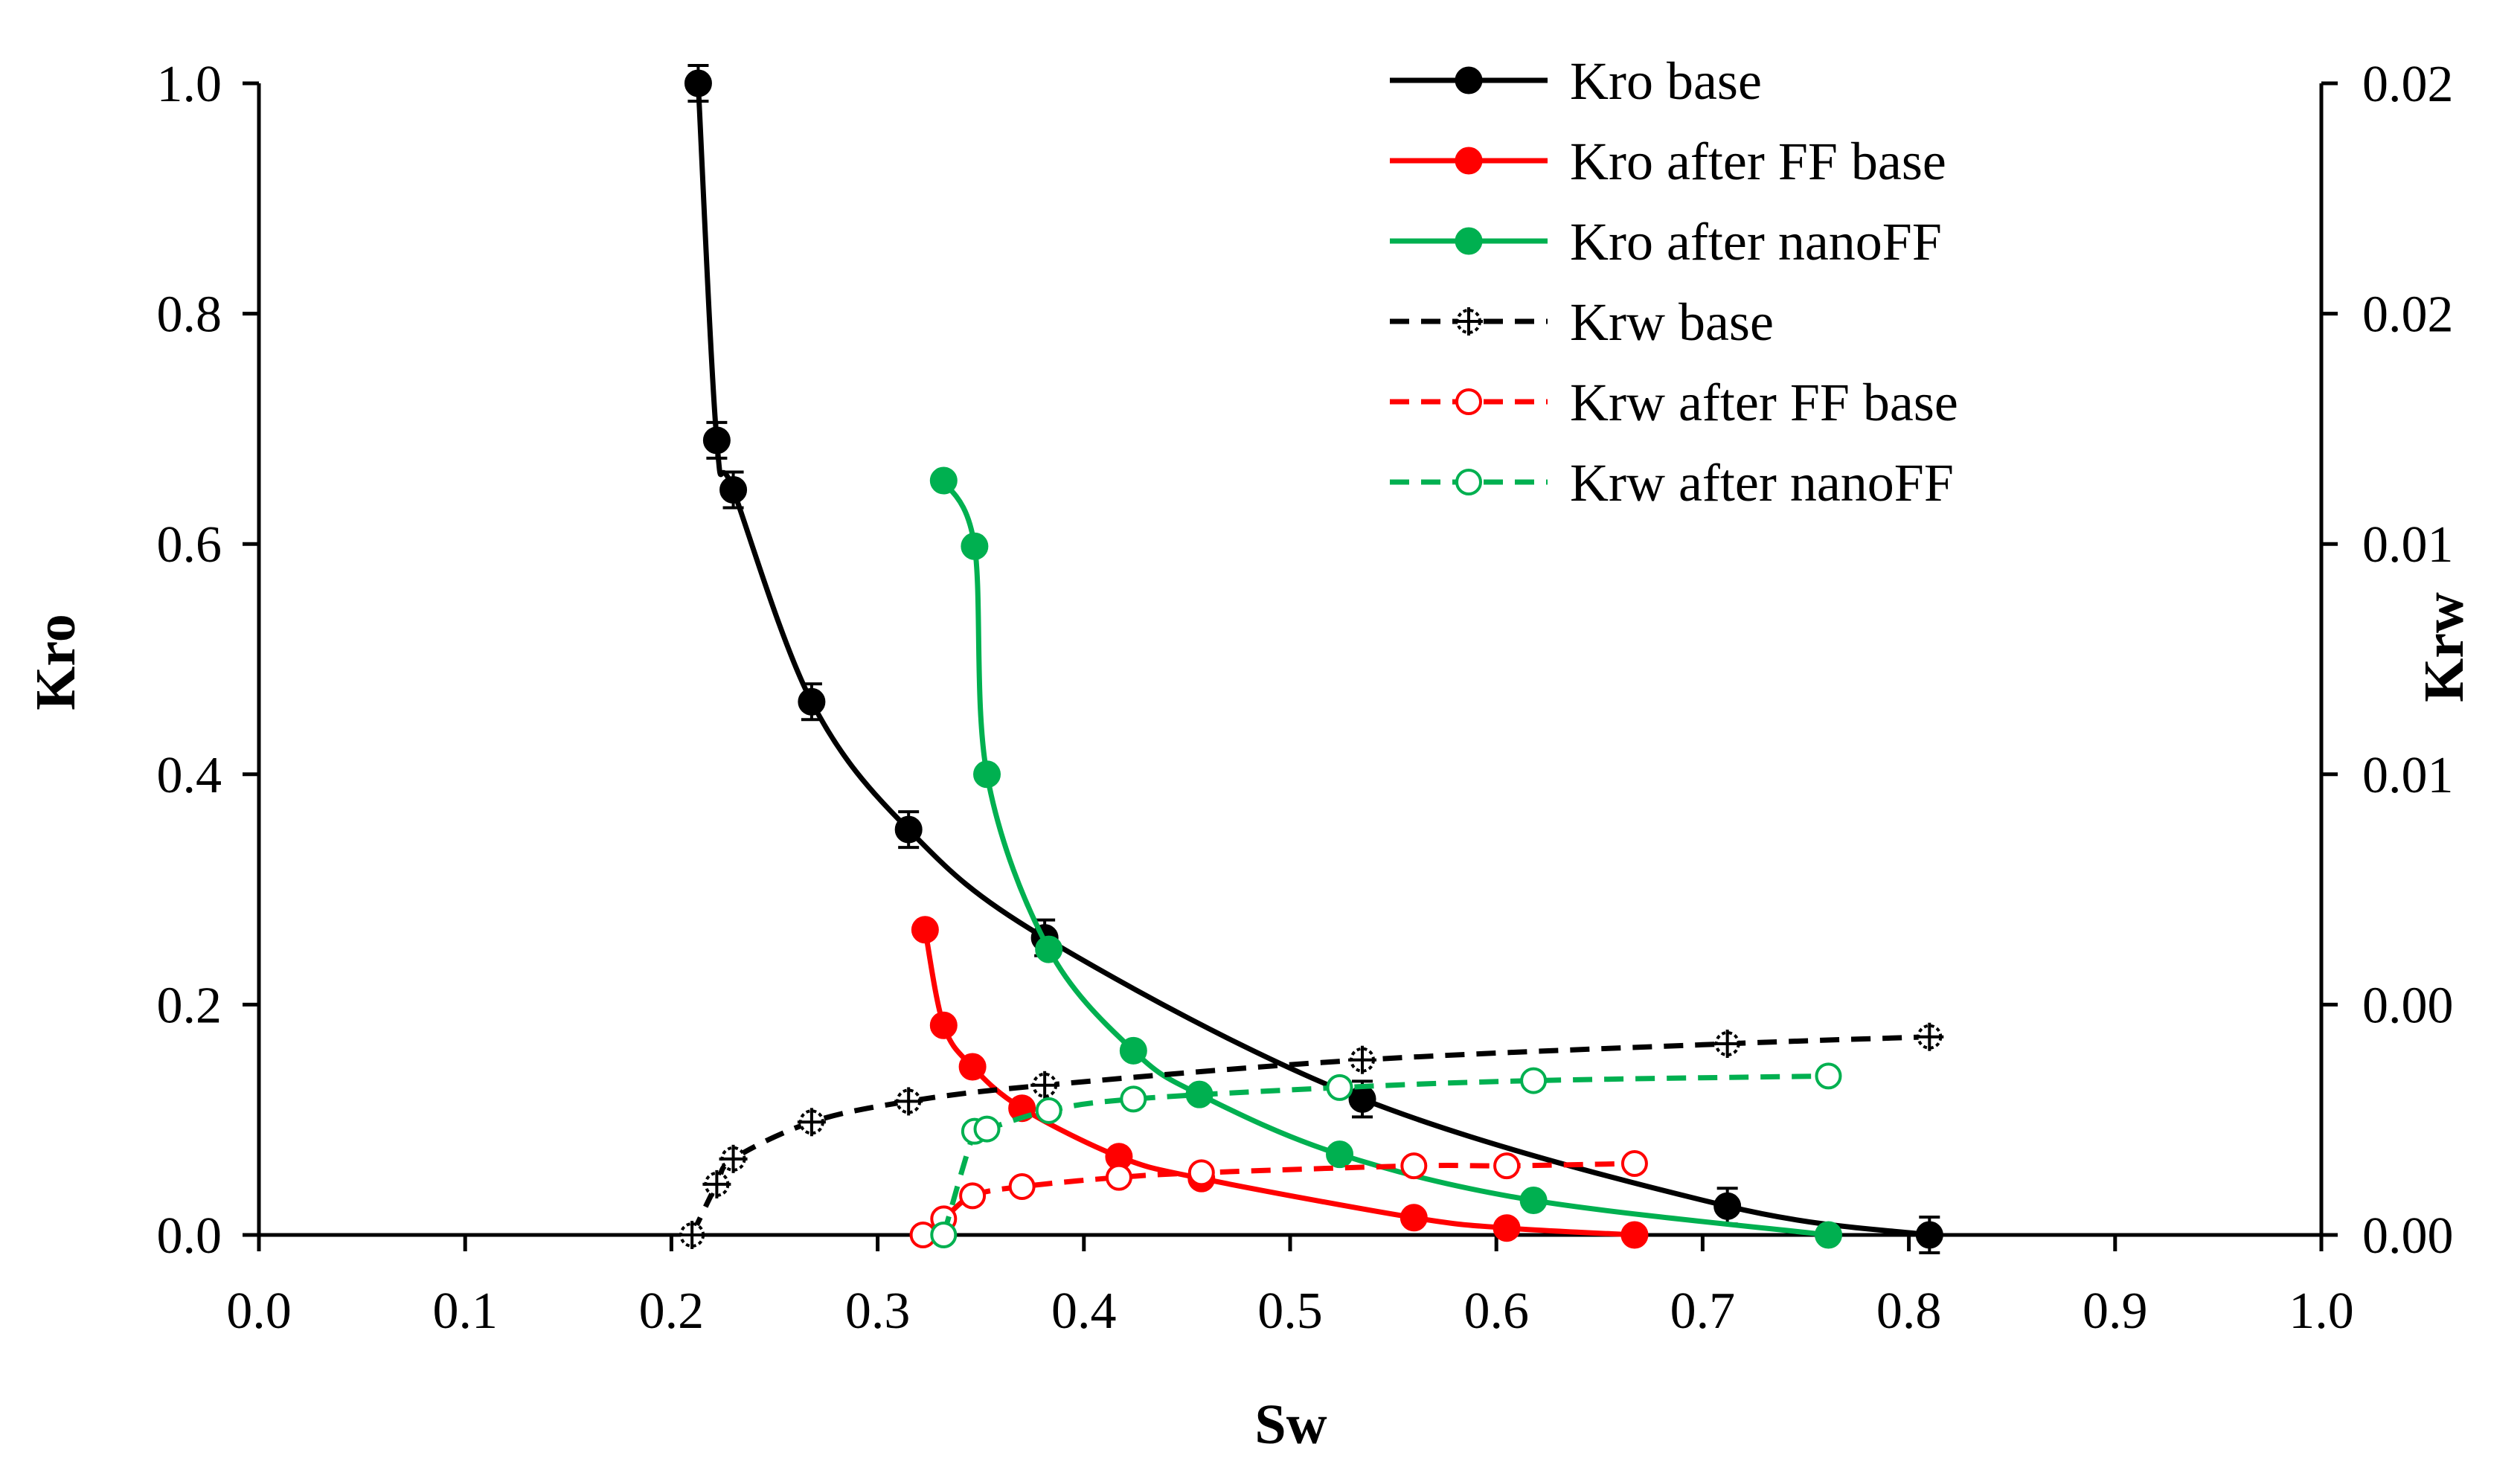 This screenshot has width=2520, height=1473. Describe the element at coordinates (2321, 1311) in the screenshot. I see `x-tick-label: 1.0` at that location.